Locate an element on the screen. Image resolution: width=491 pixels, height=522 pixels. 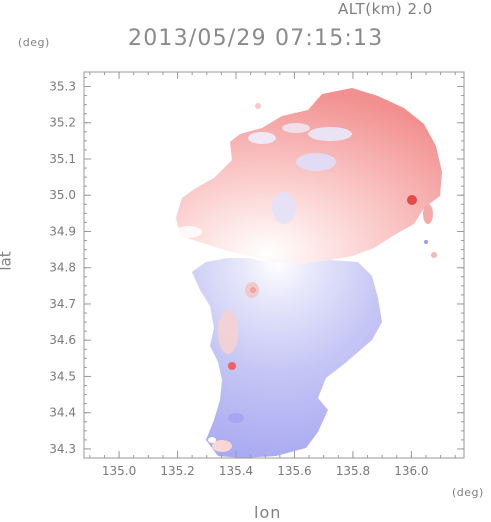
y-tick-label: 35.1 is located at coordinates (62, 159).